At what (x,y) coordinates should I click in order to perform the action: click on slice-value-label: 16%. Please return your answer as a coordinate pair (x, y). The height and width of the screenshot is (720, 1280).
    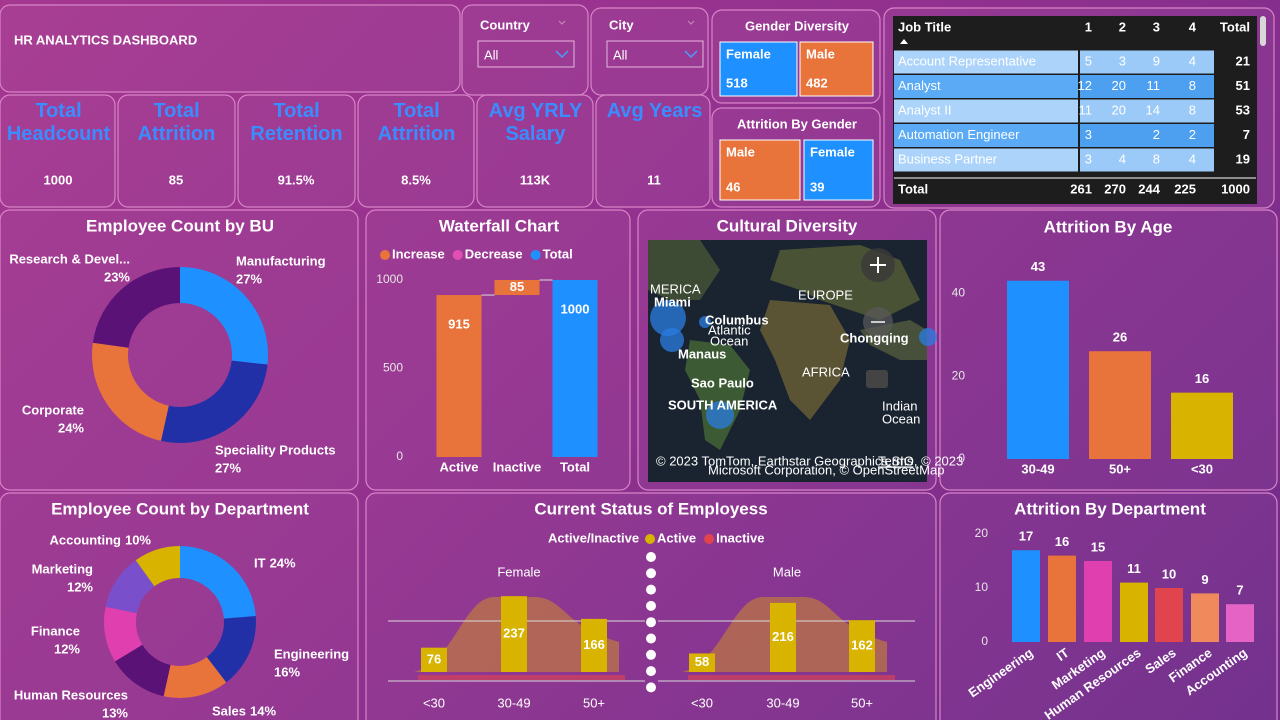
    Looking at the image, I should click on (287, 671).